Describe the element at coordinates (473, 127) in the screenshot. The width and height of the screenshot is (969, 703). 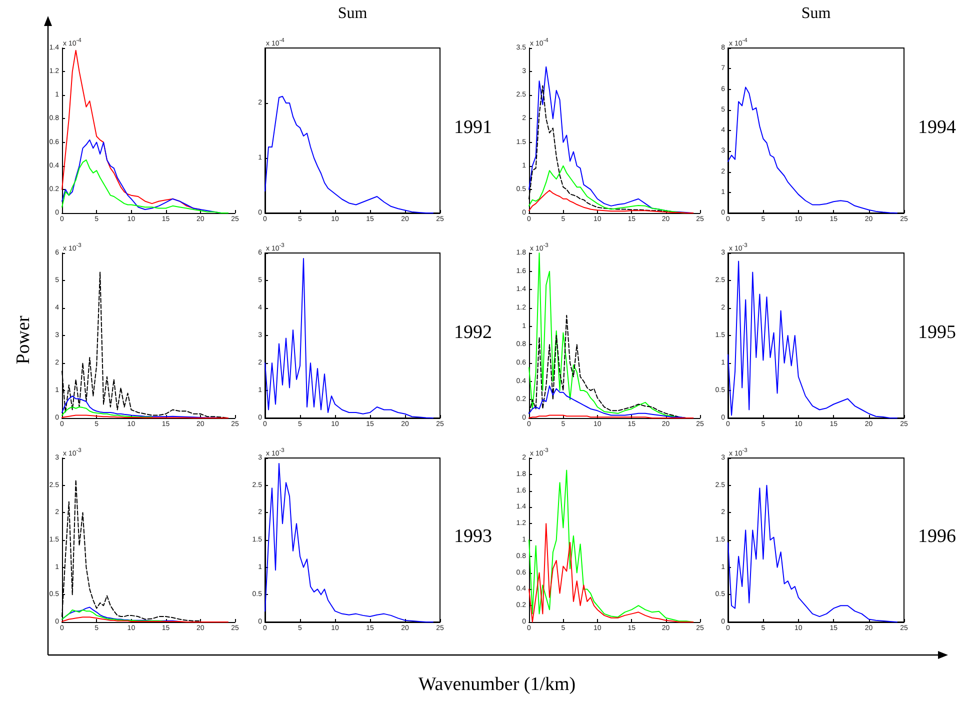
I see `text: 1991` at that location.